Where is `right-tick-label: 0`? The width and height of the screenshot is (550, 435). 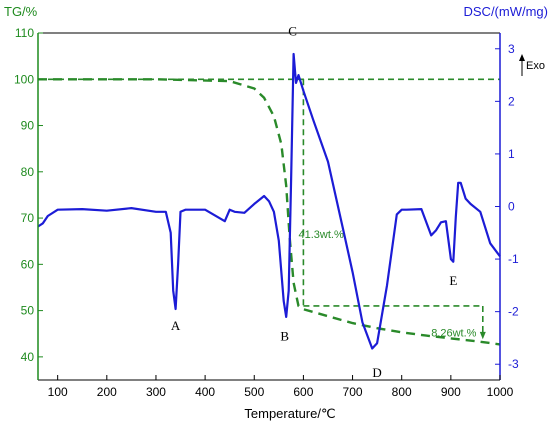 right-tick-label: 0 is located at coordinates (511, 207).